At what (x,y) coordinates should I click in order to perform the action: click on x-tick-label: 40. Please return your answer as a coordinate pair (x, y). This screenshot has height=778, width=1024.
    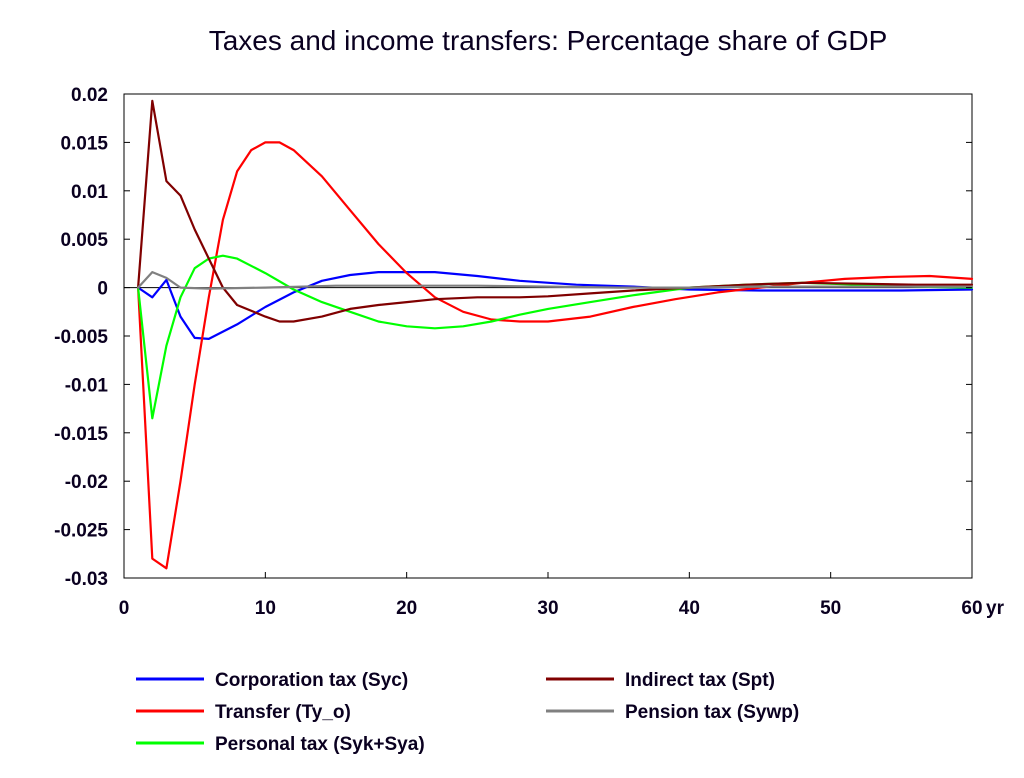
    Looking at the image, I should click on (689, 608).